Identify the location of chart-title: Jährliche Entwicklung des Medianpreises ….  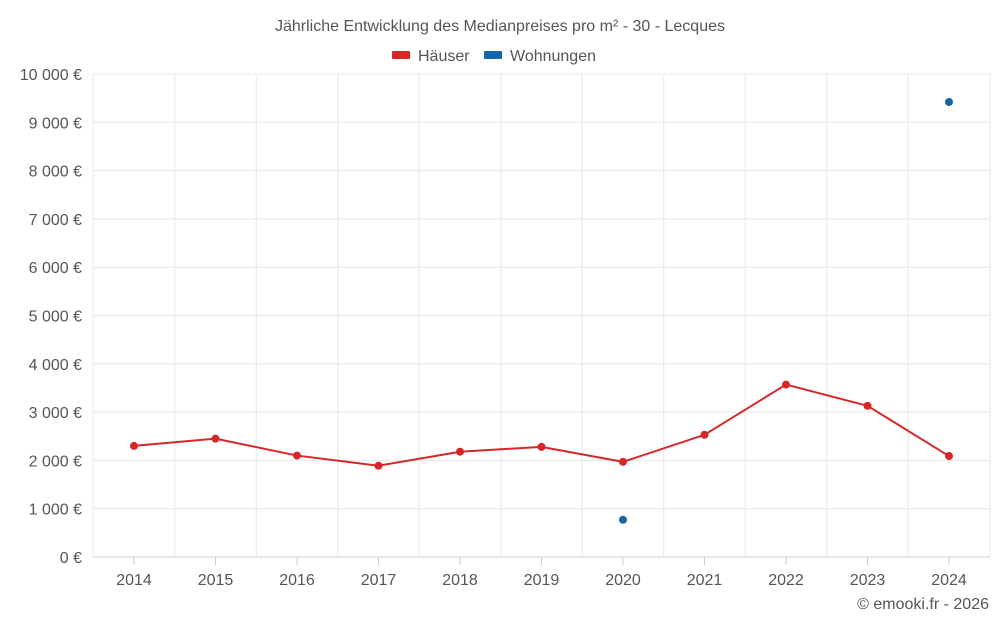
(500, 26).